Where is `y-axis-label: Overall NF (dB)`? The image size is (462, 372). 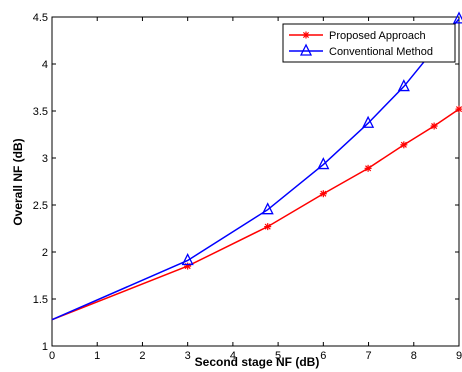 y-axis-label: Overall NF (dB) is located at coordinates (18, 181).